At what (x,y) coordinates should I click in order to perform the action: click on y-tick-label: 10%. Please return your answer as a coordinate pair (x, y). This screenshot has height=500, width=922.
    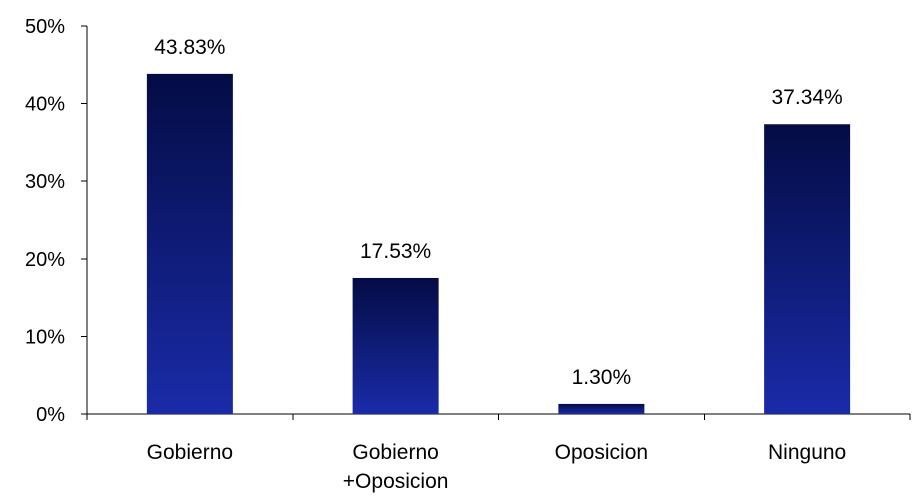
    Looking at the image, I should click on (45, 337).